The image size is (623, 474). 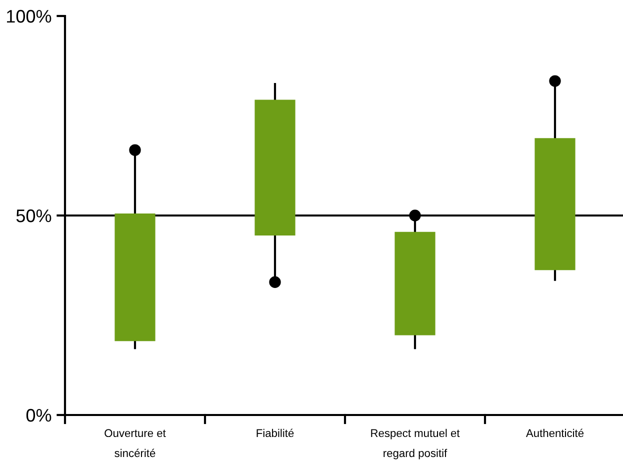 I want to click on x-tick-label: Respect mutuel et regard positif, so click(x=415, y=444).